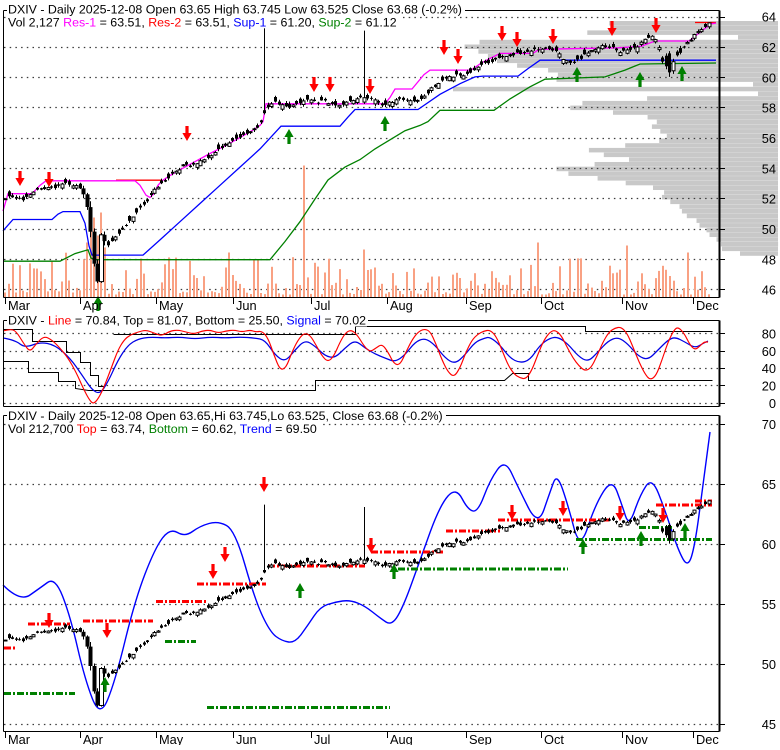 This screenshot has height=750, width=780. Describe the element at coordinates (769, 199) in the screenshot. I see `svg-text: 52` at that location.